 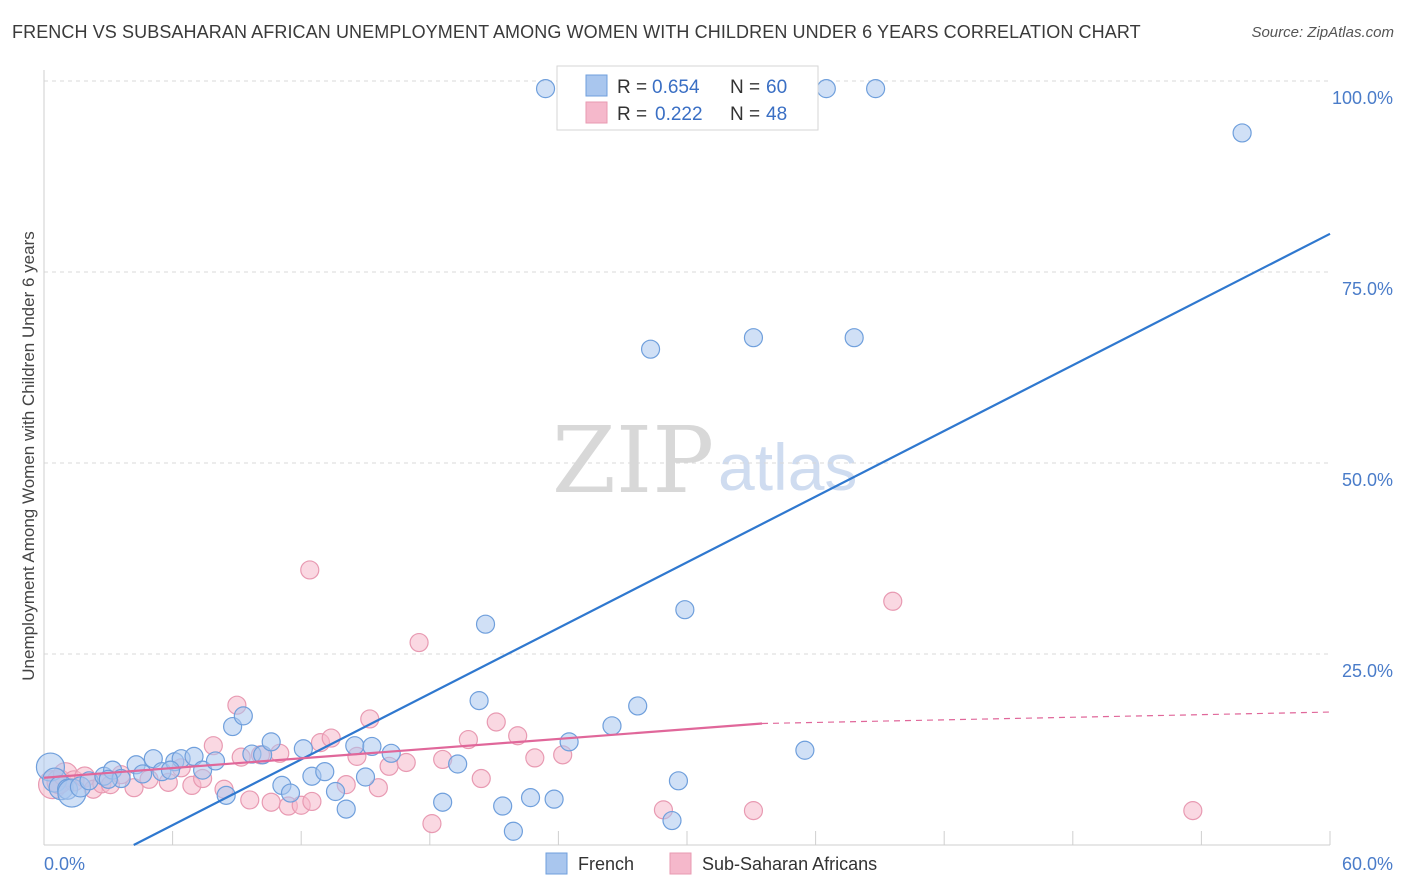 I want to click on series-legend-label-french: French, so click(x=606, y=864).